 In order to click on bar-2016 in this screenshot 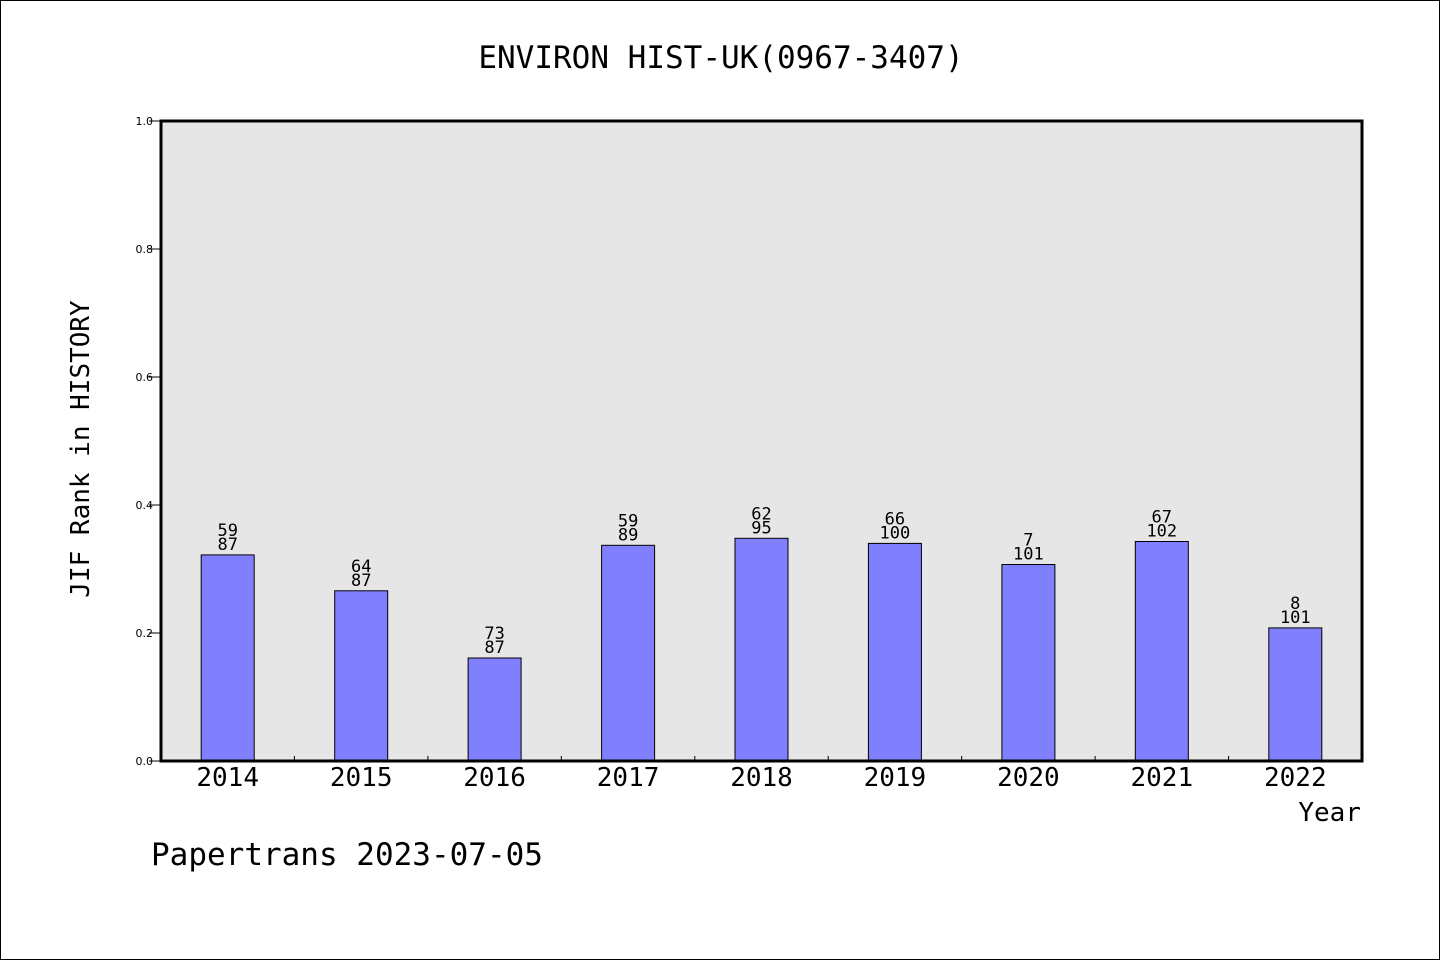, I will do `click(494, 709)`.